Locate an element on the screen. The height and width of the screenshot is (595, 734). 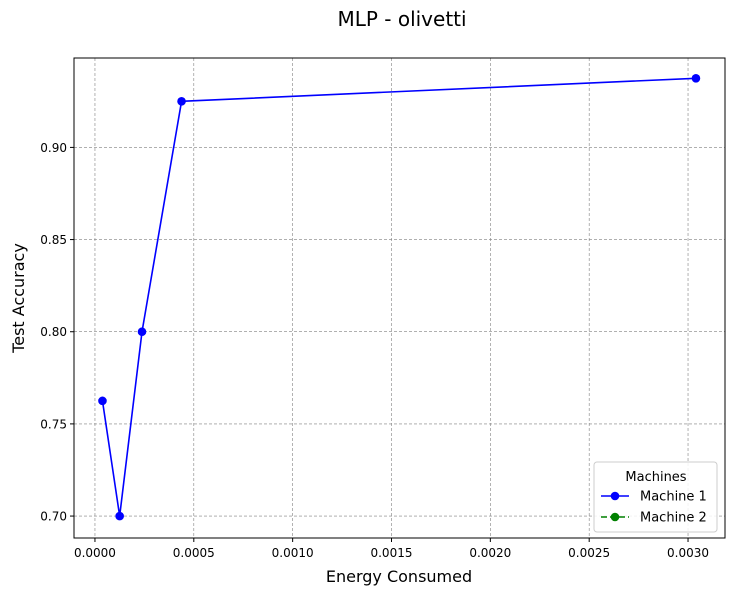
y-tick-label: 0.75 is located at coordinates (53, 424).